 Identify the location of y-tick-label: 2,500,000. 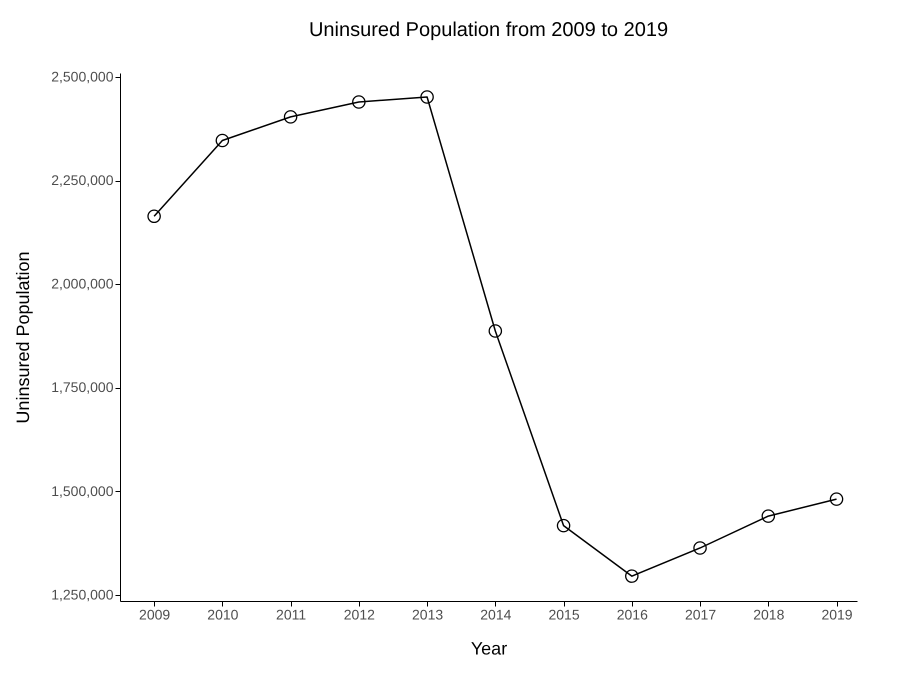
(82, 76).